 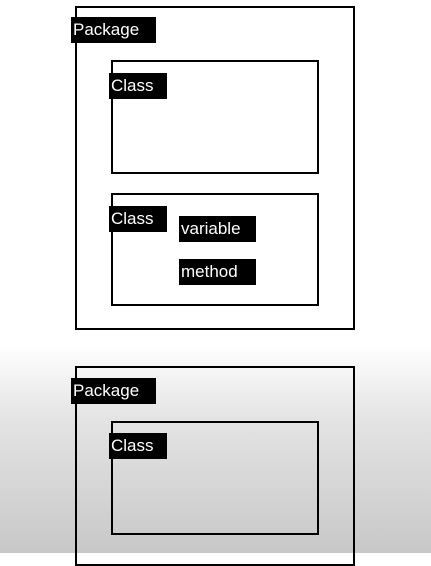 What do you see at coordinates (217, 229) in the screenshot?
I see `variable-label: variable` at bounding box center [217, 229].